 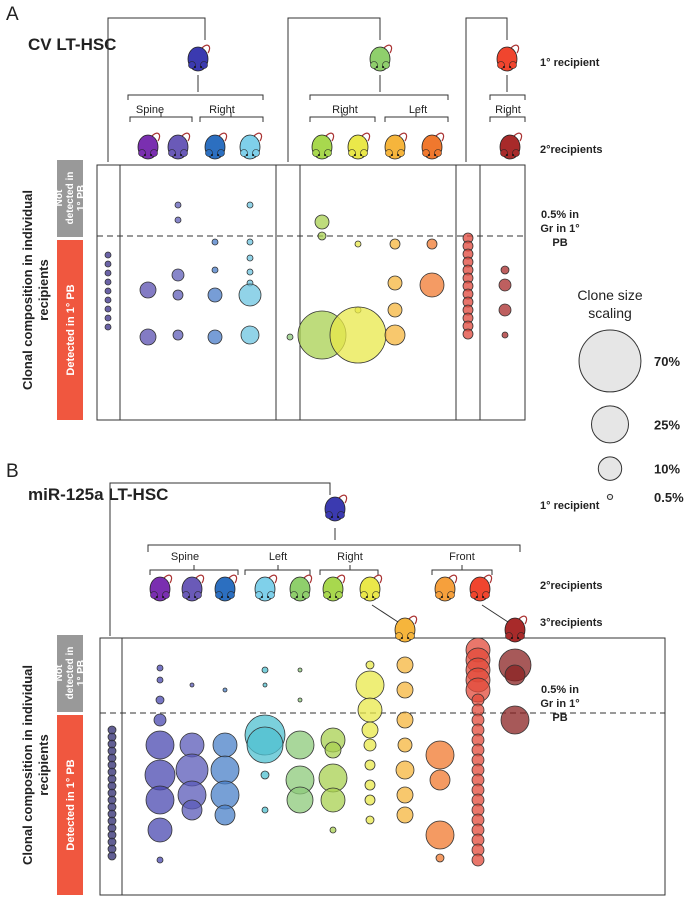 I want to click on threshold-label: 0.5% in, so click(x=560, y=215).